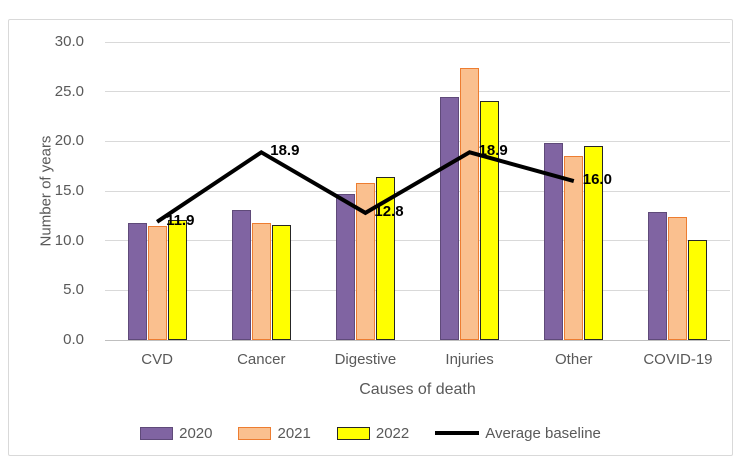  Describe the element at coordinates (180, 220) in the screenshot. I see `baseline-data-label: 11.9` at that location.